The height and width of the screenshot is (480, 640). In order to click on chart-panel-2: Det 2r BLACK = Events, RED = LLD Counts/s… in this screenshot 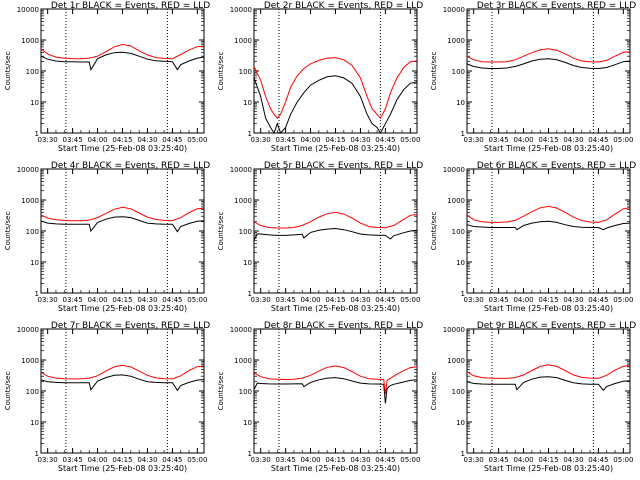, I will do `click(320, 77)`.